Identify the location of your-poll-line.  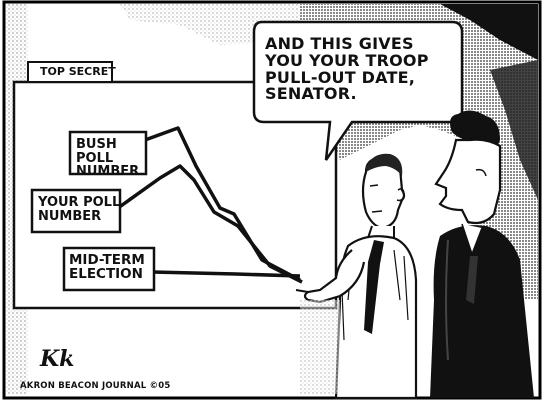
(209, 224).